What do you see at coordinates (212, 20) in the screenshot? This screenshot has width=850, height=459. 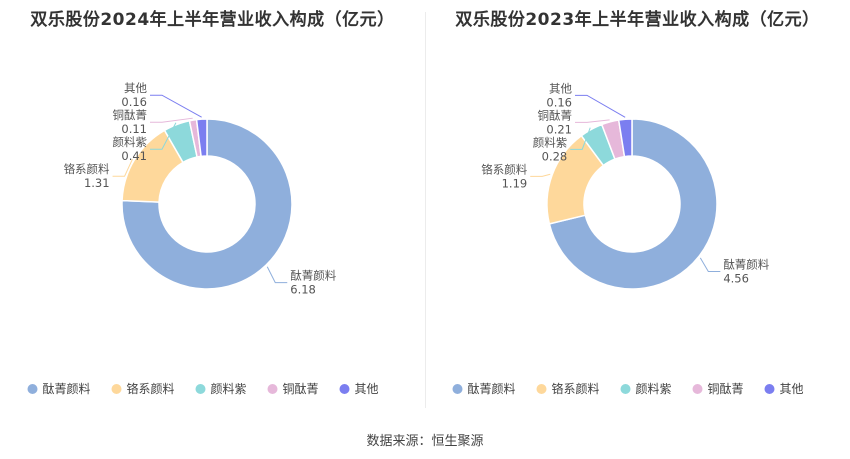 I see `chart-title-2024: 双乐股份2024年上半年营业收入构成（亿元）` at bounding box center [212, 20].